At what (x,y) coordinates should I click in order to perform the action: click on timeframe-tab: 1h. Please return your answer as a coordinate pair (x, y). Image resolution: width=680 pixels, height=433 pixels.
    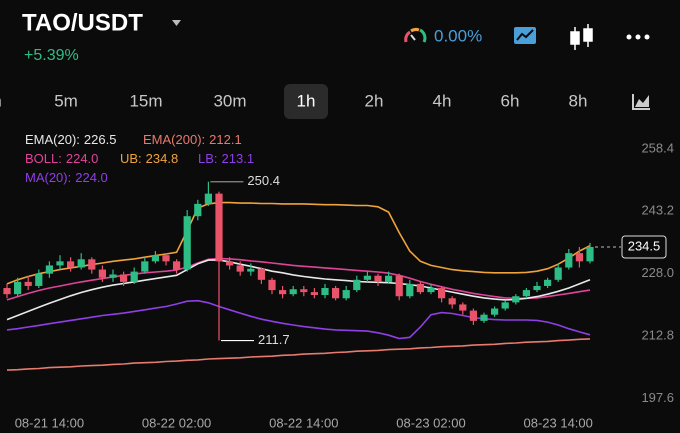
    Looking at the image, I should click on (306, 100).